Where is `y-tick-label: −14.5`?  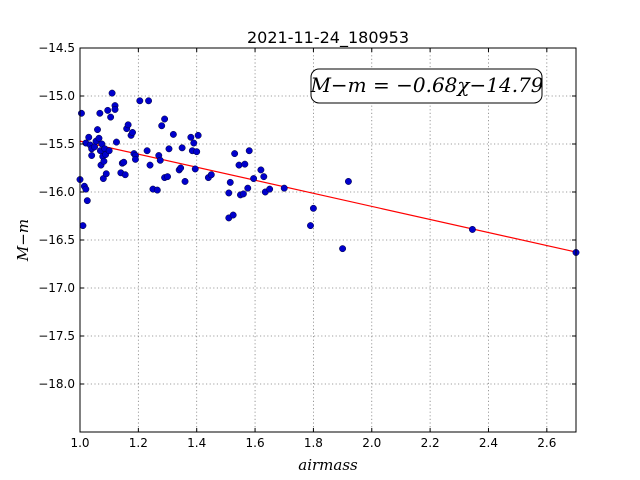
y-tick-label: −14.5 is located at coordinates (56, 48).